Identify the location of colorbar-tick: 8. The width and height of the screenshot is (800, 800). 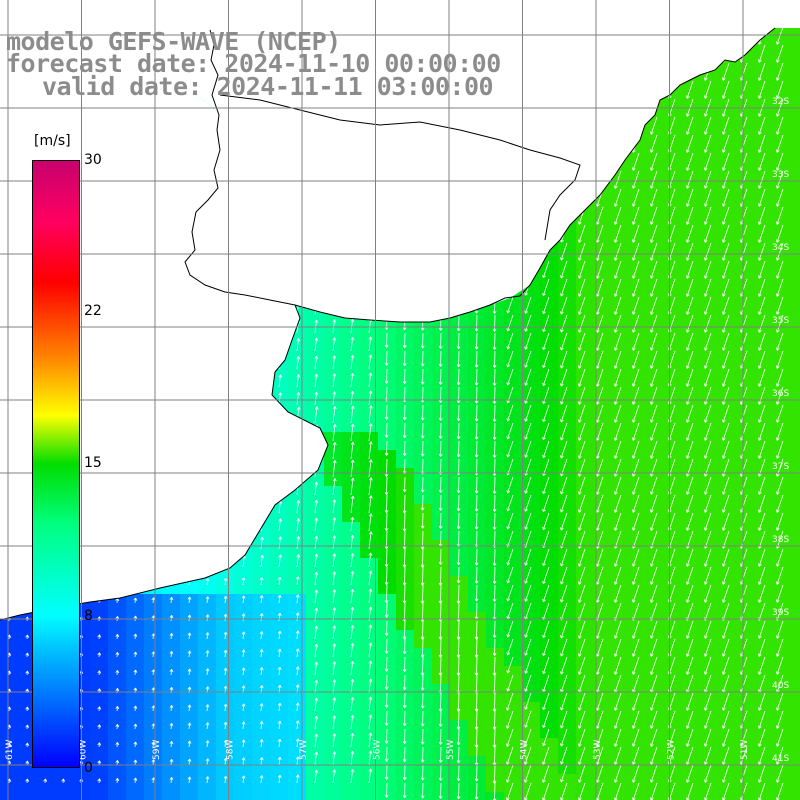
(88, 616).